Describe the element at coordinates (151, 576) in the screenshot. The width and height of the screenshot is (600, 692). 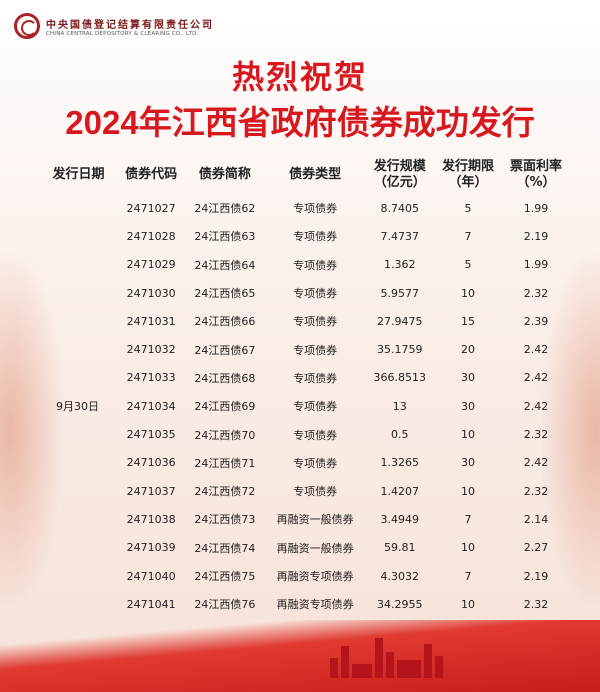
I see `bond-code: 2471040` at that location.